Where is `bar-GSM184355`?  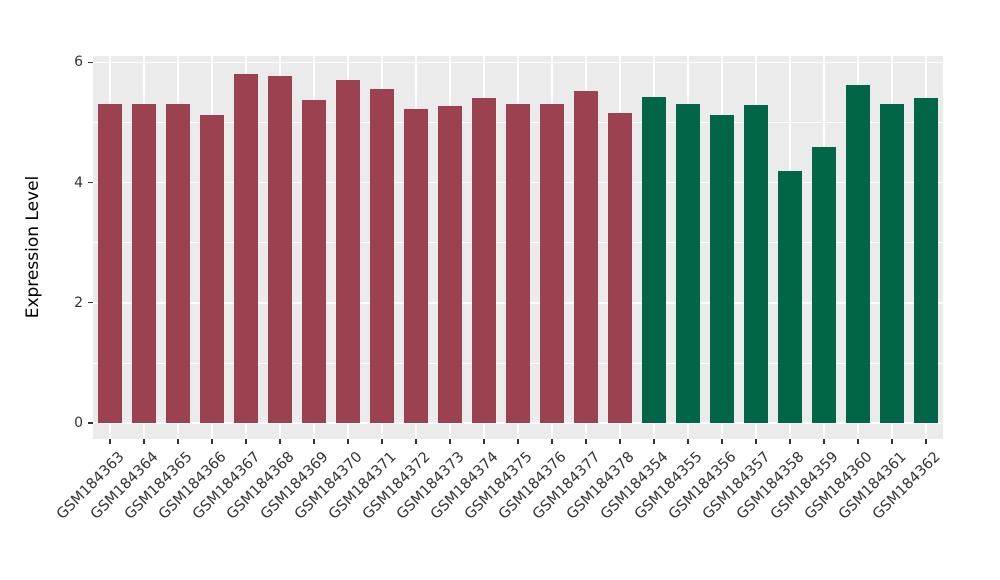
bar-GSM184355 is located at coordinates (688, 263).